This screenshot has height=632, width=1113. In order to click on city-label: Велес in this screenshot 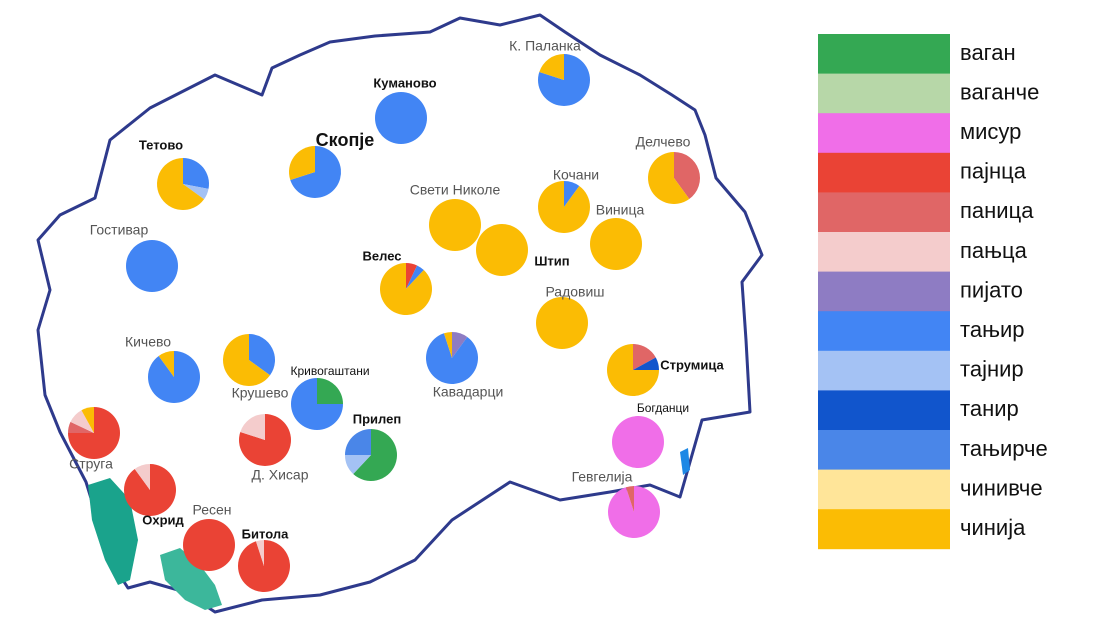, I will do `click(382, 255)`.